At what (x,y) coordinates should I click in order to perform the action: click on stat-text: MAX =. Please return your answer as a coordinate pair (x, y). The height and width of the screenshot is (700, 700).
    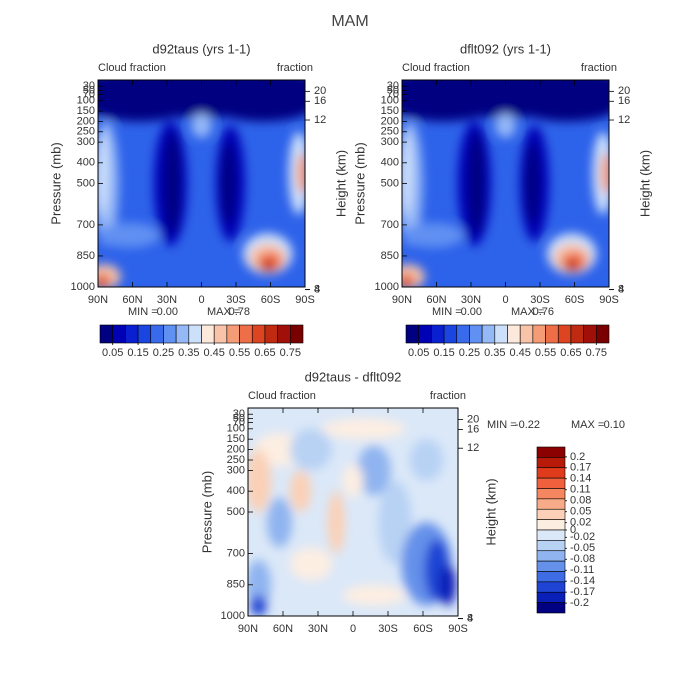
    Looking at the image, I should click on (223, 312).